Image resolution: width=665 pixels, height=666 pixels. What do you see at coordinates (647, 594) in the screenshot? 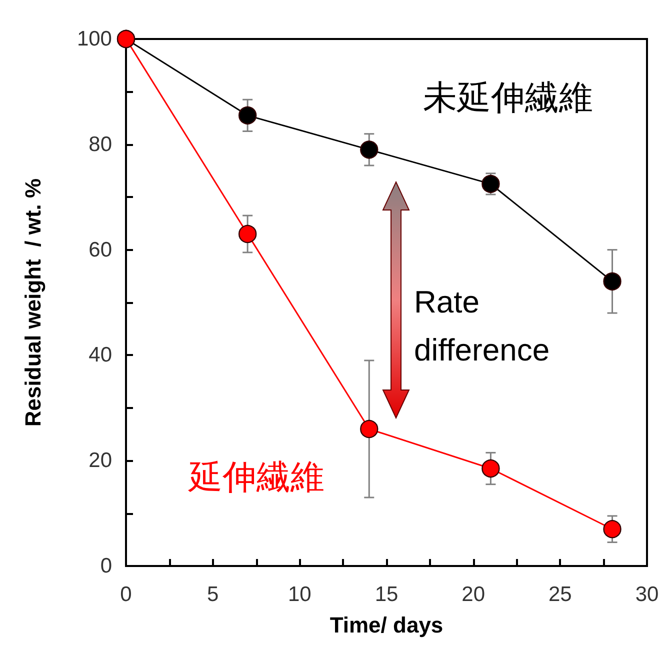
I see `x-tick-label: 30` at bounding box center [647, 594].